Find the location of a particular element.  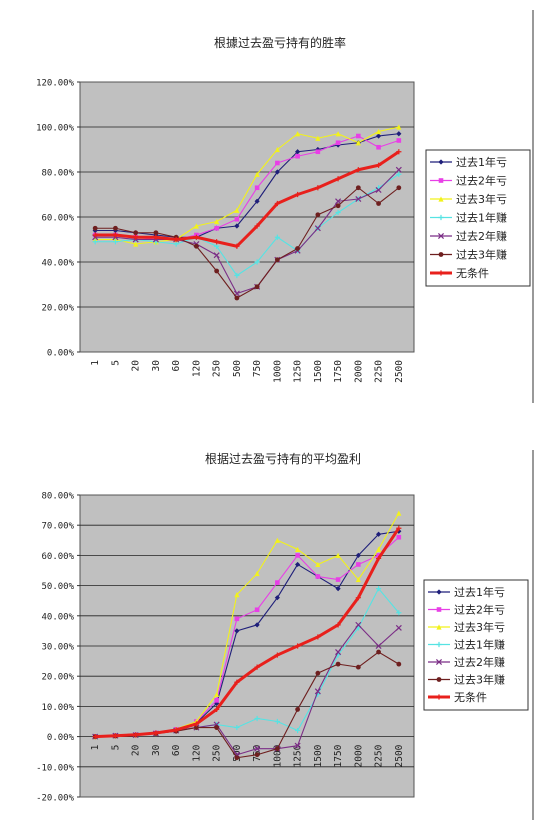

y-tick-label: 50.00% is located at coordinates (57, 587).